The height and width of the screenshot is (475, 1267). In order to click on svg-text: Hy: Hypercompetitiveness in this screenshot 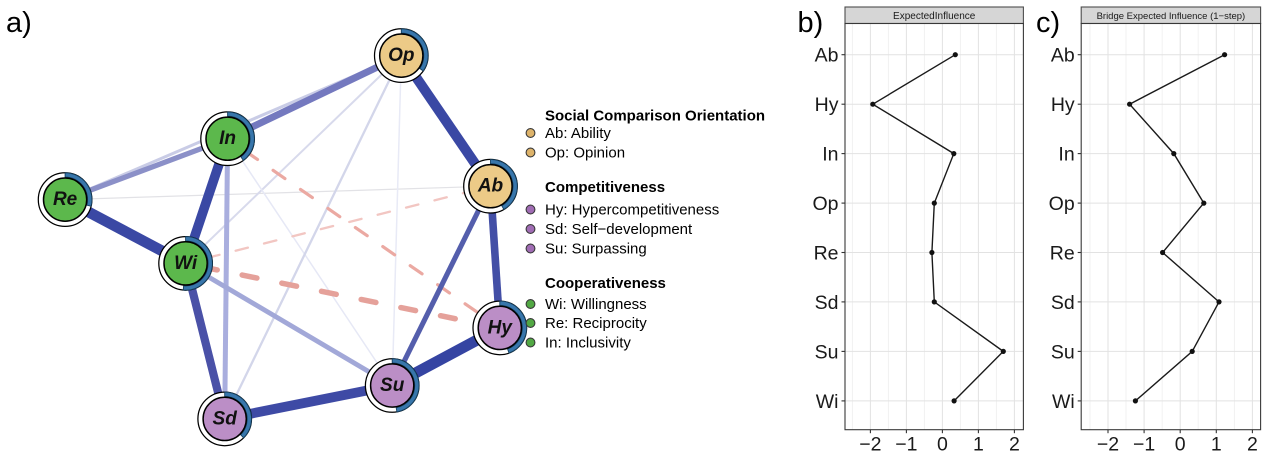, I will do `click(632, 210)`.